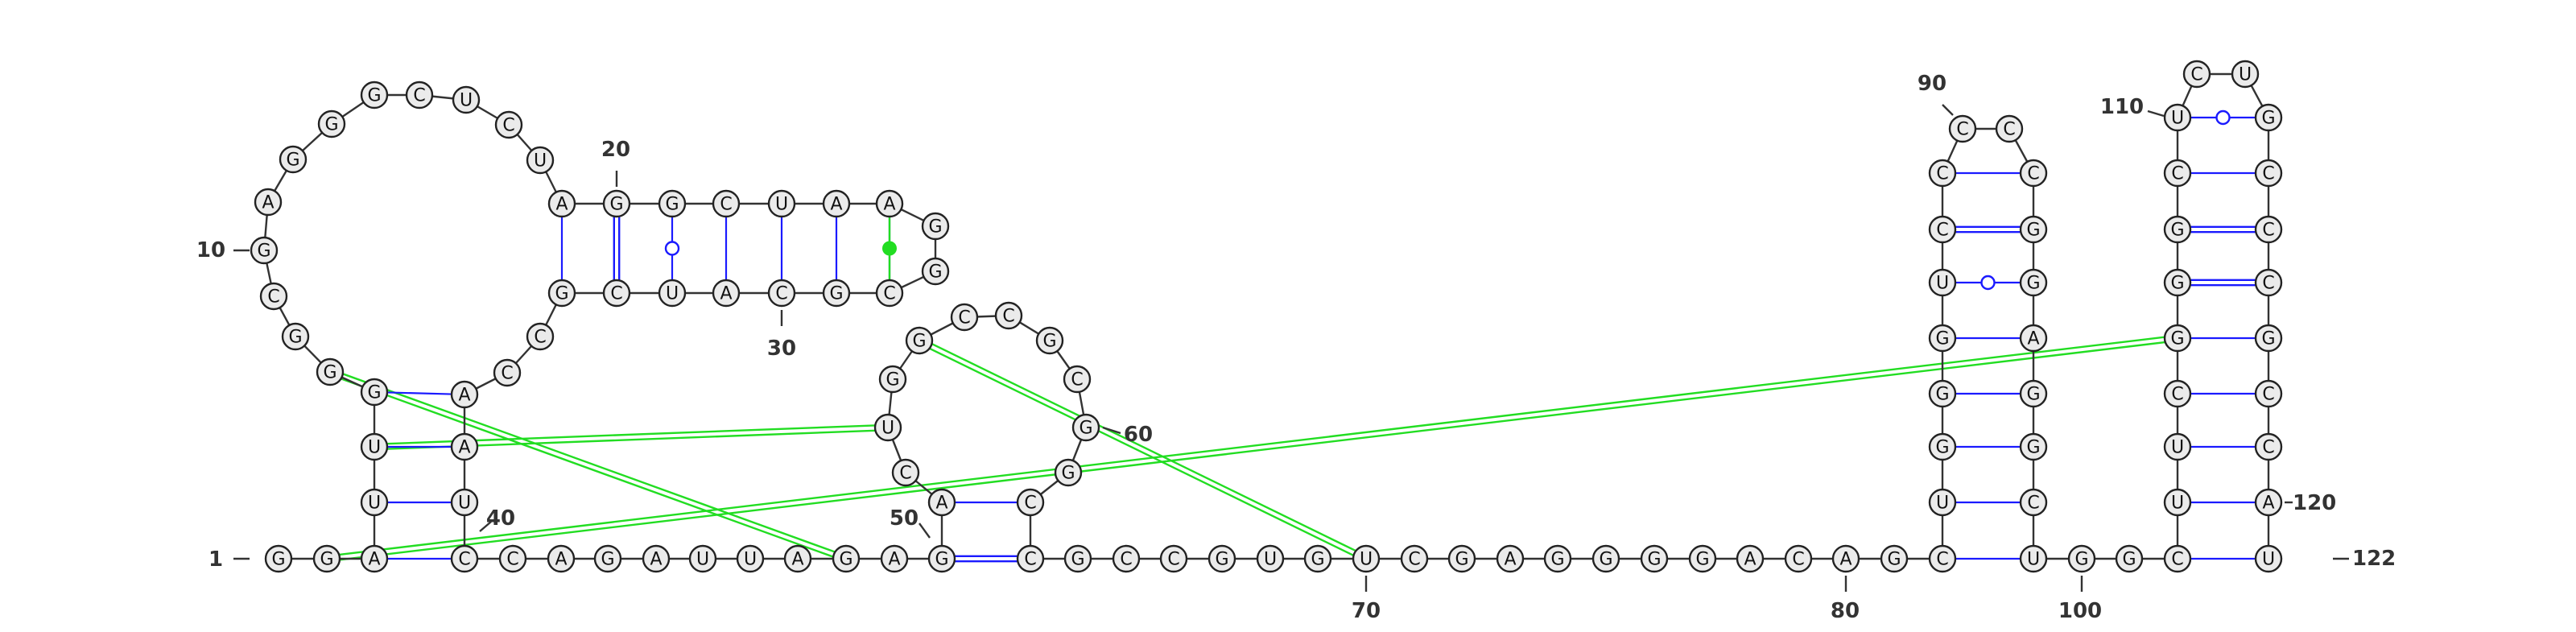 This screenshot has width=2576, height=632. I want to click on nucleotide-81: G, so click(1894, 558).